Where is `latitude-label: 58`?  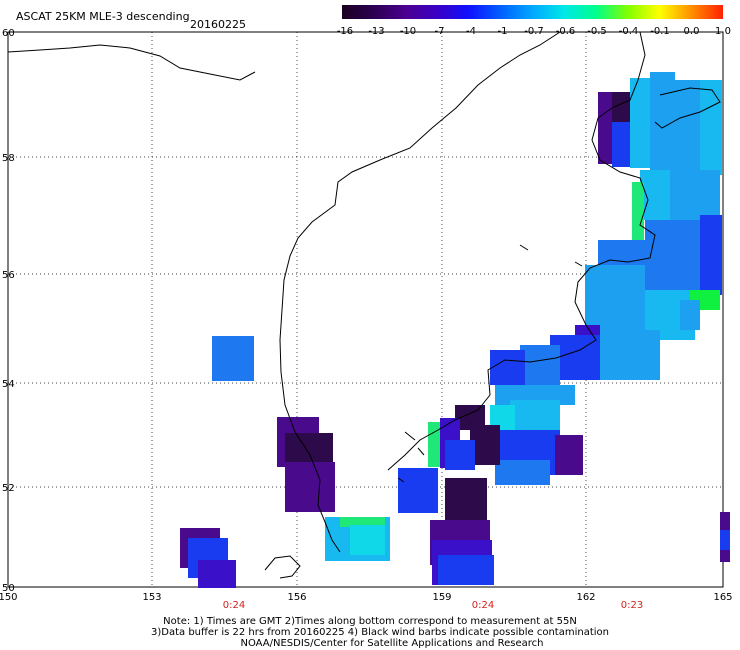 latitude-label: 58 is located at coordinates (8, 158).